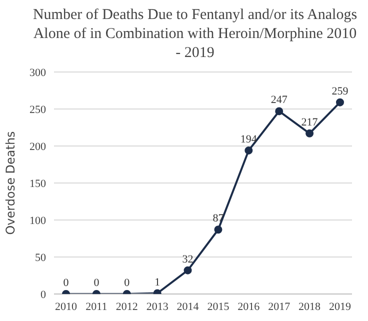  I want to click on x-tick-label: 2011, so click(97, 306).